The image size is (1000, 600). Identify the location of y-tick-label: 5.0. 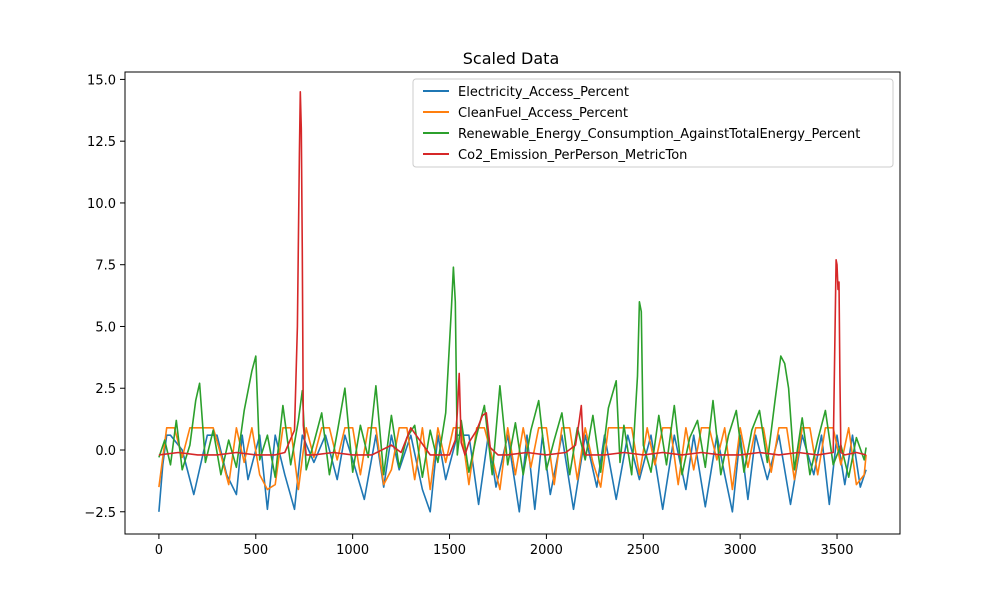
(105, 327).